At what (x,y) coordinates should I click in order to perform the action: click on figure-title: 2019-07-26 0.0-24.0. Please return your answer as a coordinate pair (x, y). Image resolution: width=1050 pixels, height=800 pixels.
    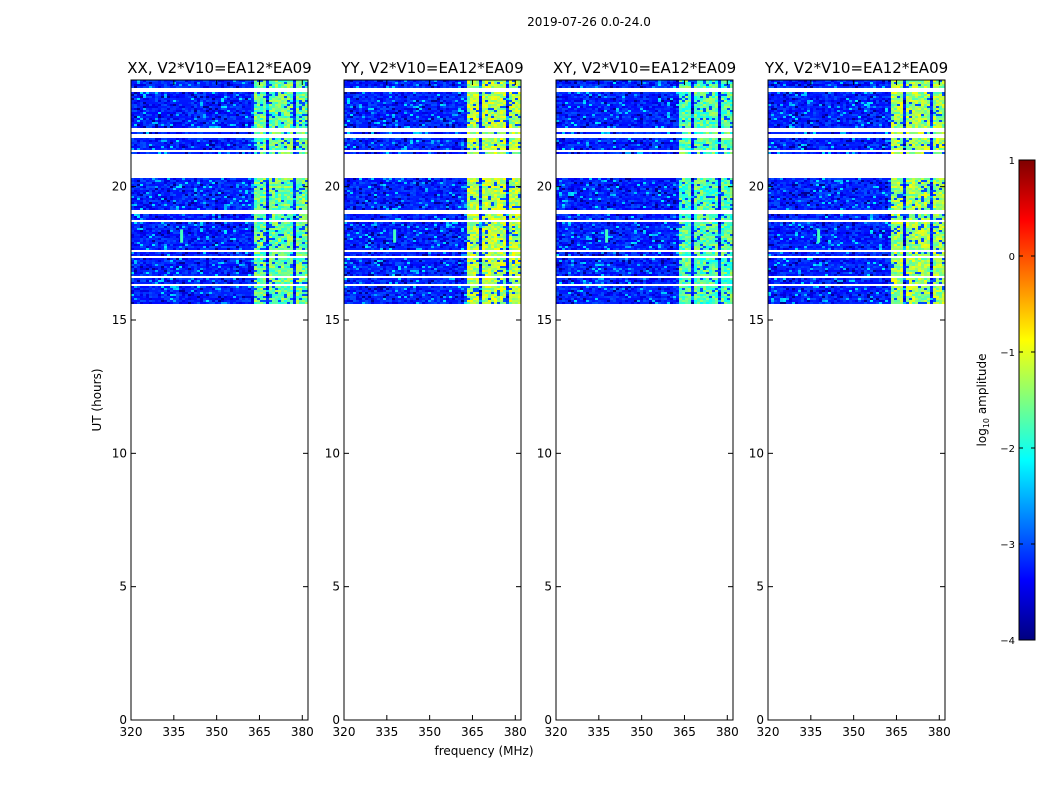
    Looking at the image, I should click on (589, 22).